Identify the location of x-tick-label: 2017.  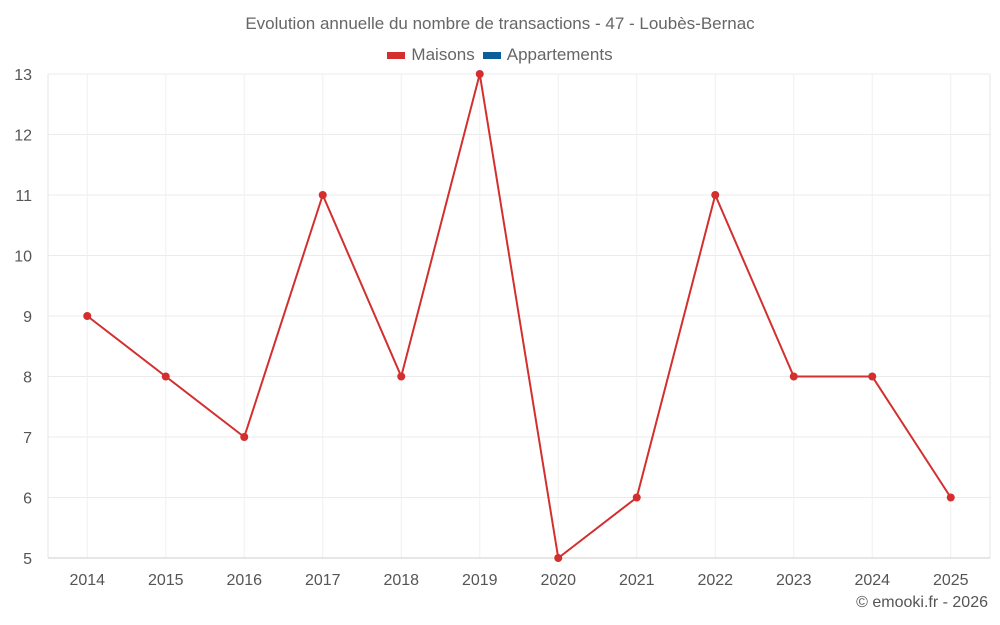
(323, 580).